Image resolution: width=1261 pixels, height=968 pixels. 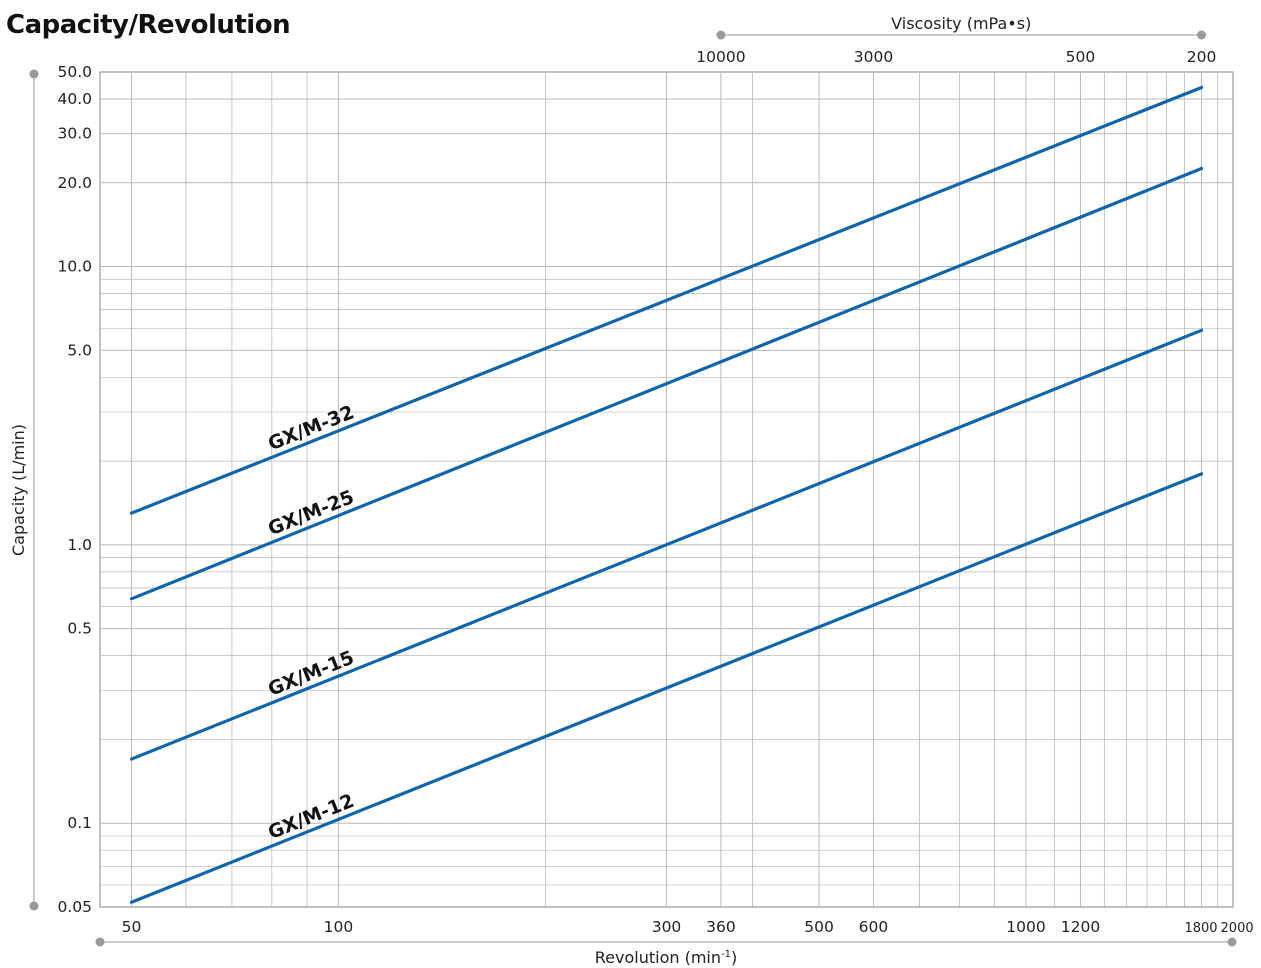 I want to click on x-tick-label: 1200, so click(x=1080, y=927).